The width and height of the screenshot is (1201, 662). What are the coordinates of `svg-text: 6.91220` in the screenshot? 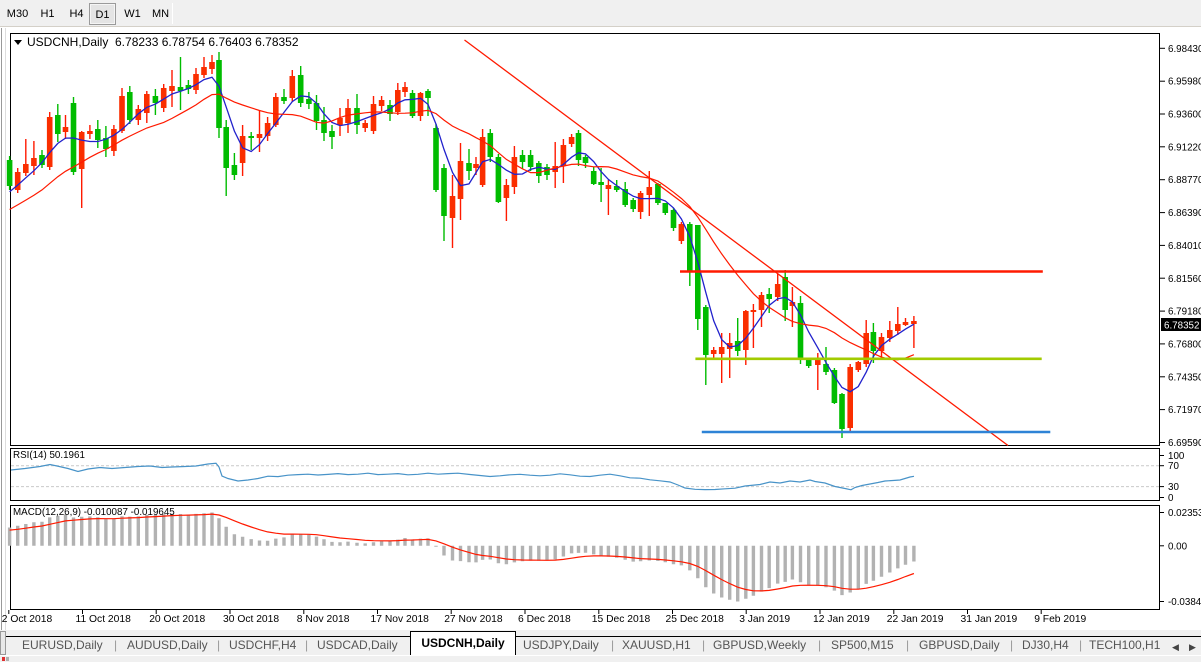 It's located at (1184, 147).